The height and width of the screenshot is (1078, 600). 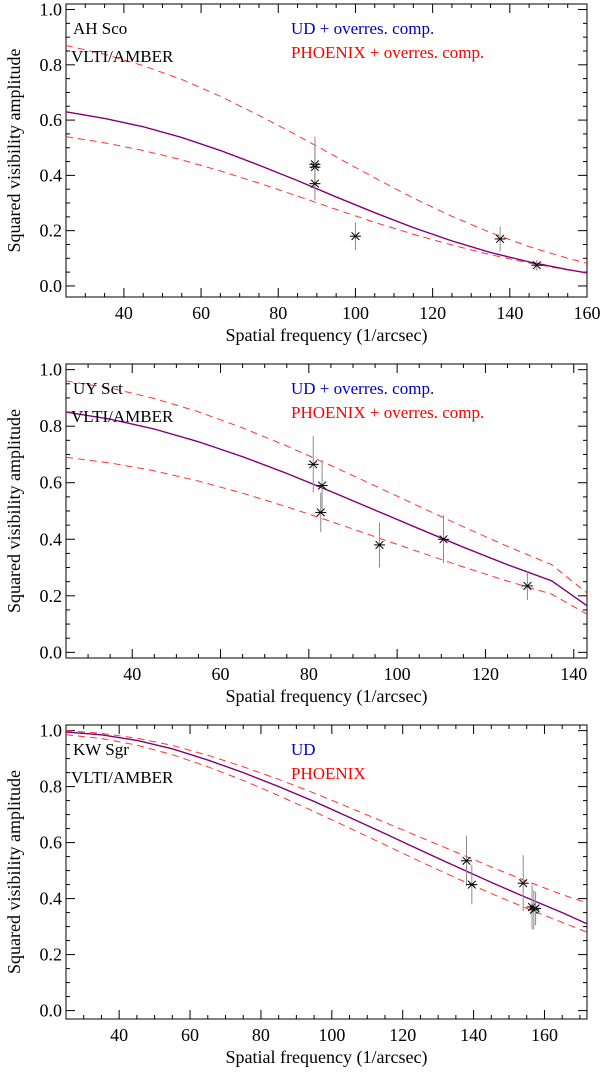 I want to click on star-name: KW Sgr, so click(x=101, y=749).